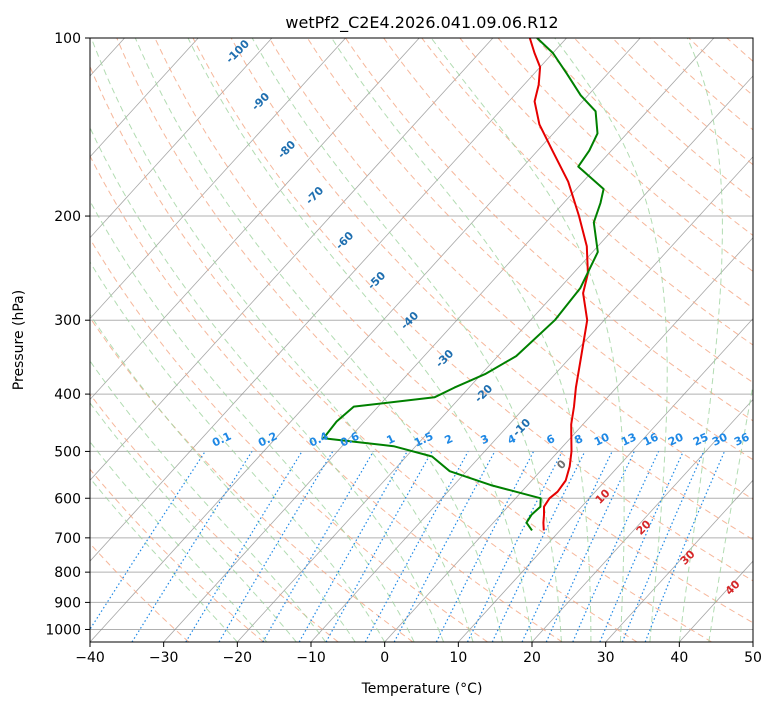  I want to click on mixing-ratio-label: 20, so click(676, 439).